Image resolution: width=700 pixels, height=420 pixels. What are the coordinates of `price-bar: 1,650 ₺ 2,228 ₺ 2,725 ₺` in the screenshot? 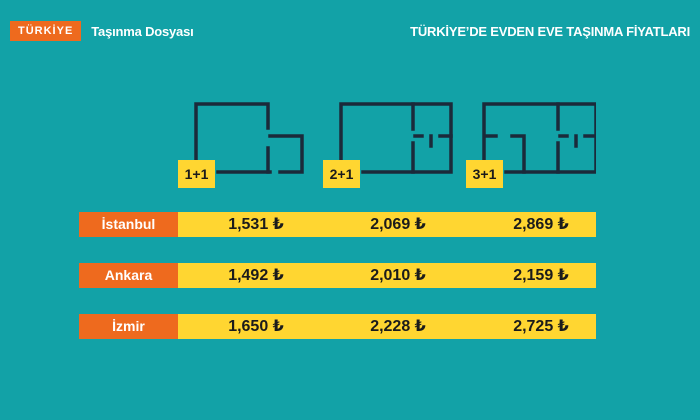 It's located at (387, 326).